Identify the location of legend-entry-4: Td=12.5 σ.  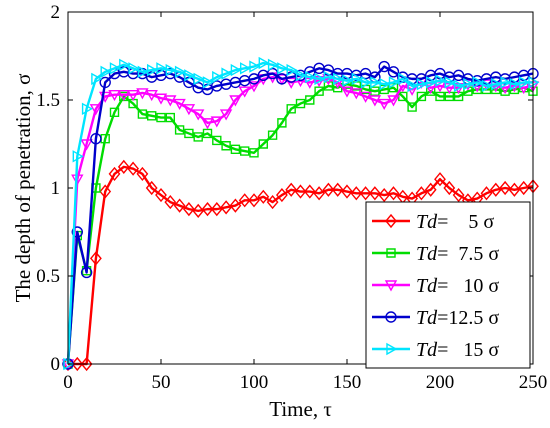
(435, 318).